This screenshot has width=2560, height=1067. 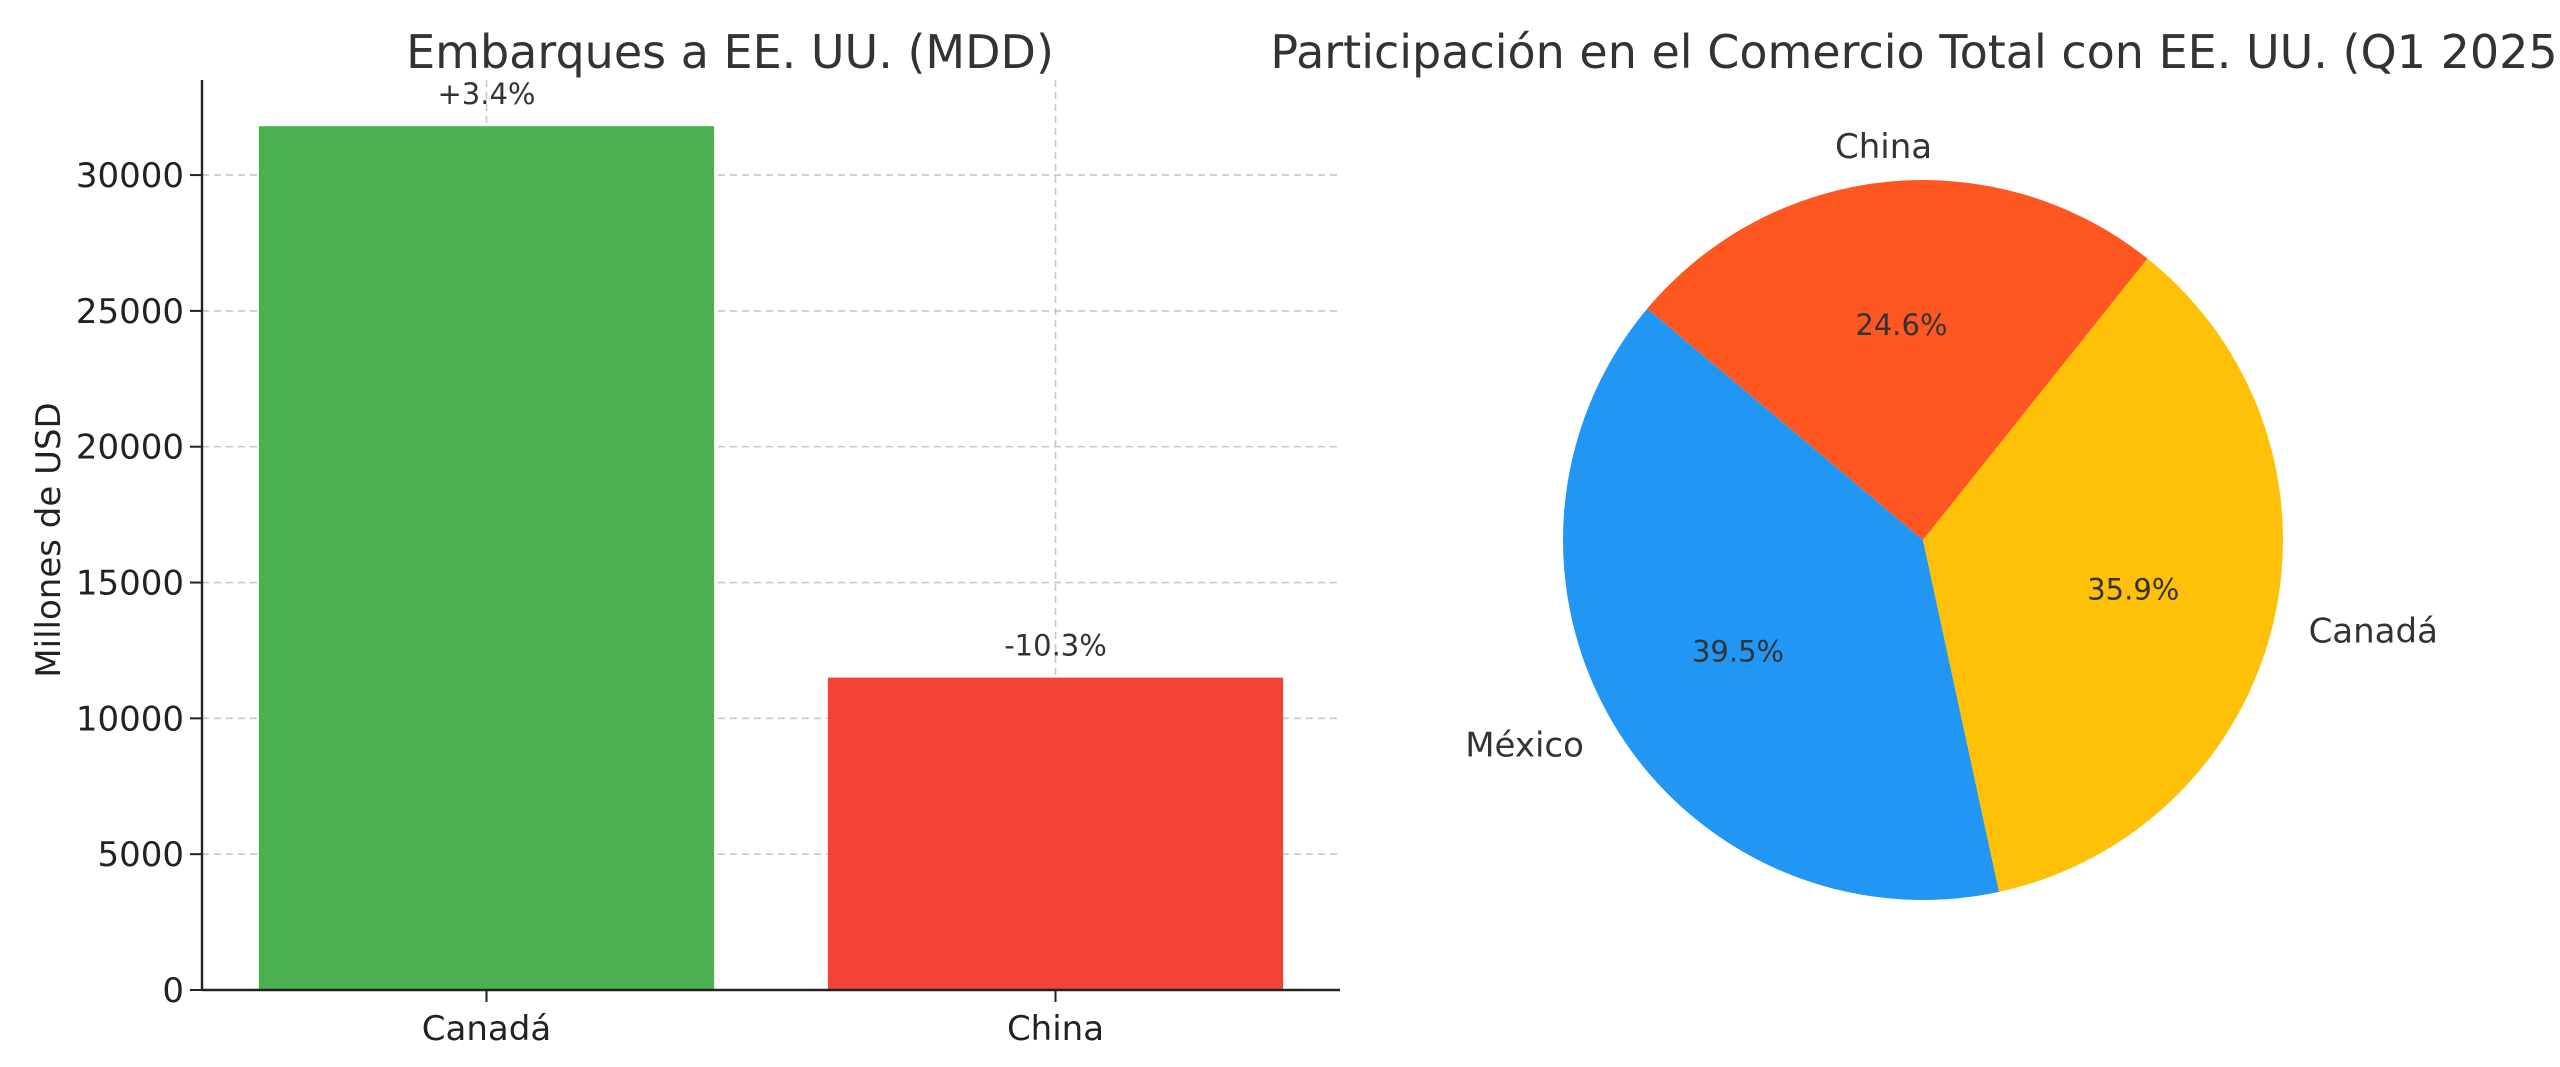 What do you see at coordinates (130, 176) in the screenshot?
I see `y-tick-label: 30000` at bounding box center [130, 176].